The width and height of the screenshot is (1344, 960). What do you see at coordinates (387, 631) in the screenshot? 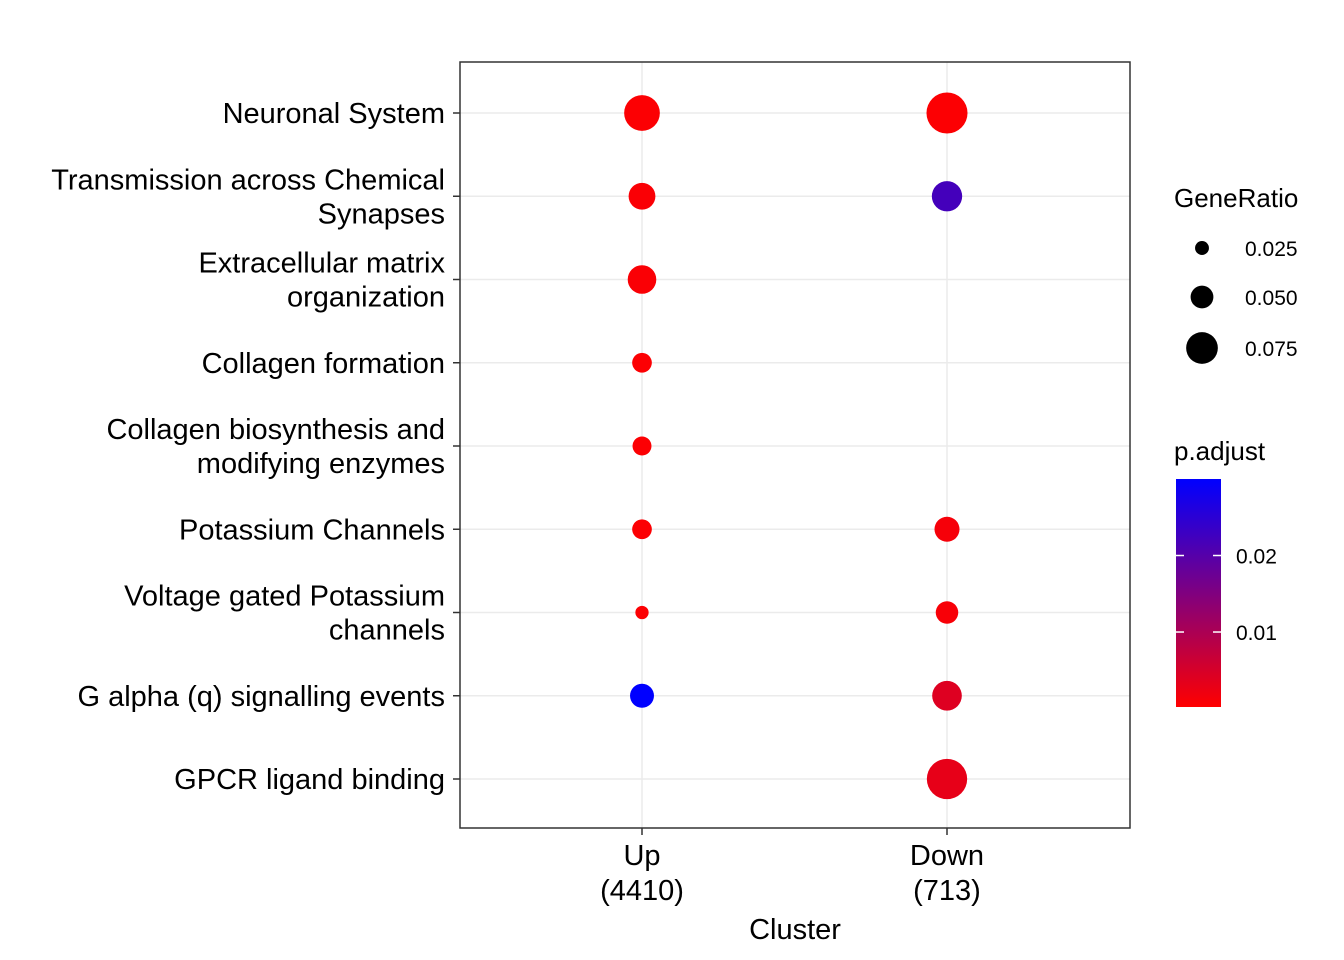
I see `y-tick-label: channels` at bounding box center [387, 631].